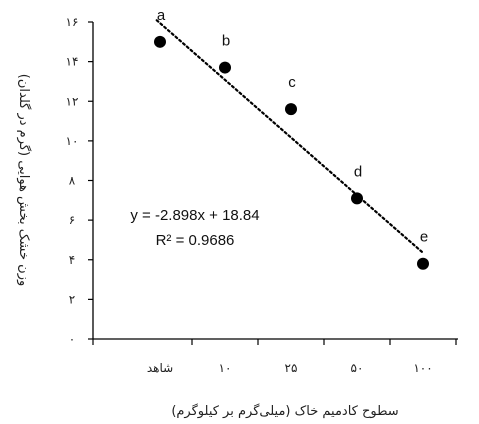 This screenshot has height=424, width=479. Describe the element at coordinates (195, 240) in the screenshot. I see `r-squared-label: R² = 0.9686` at that location.